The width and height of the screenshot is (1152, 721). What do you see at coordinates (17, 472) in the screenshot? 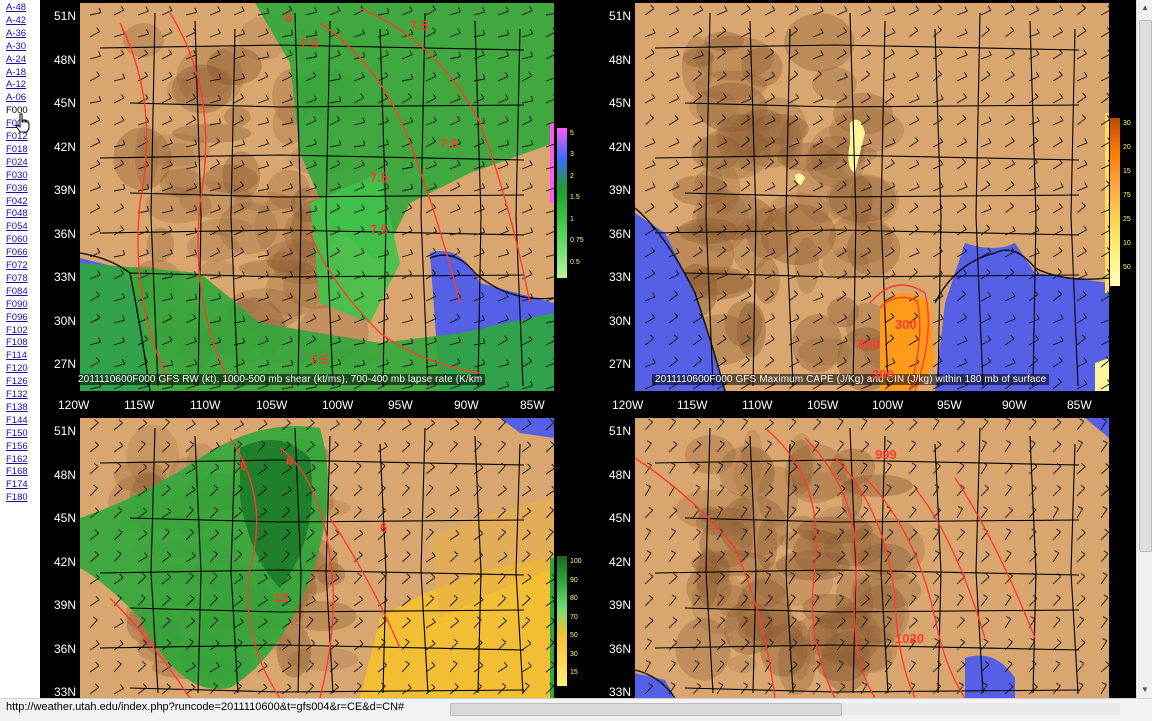
I see `forecast-link-f168: F168` at bounding box center [17, 472].